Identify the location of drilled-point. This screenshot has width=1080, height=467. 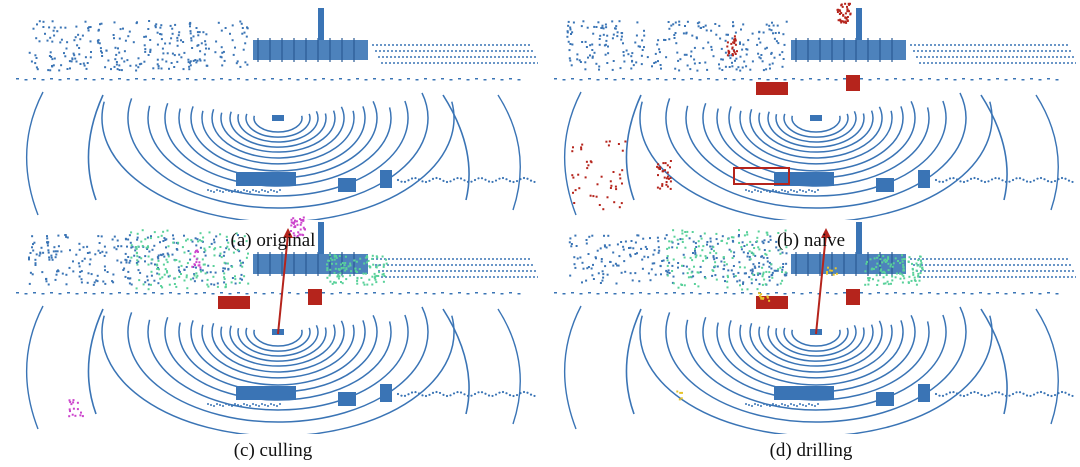
(761, 294).